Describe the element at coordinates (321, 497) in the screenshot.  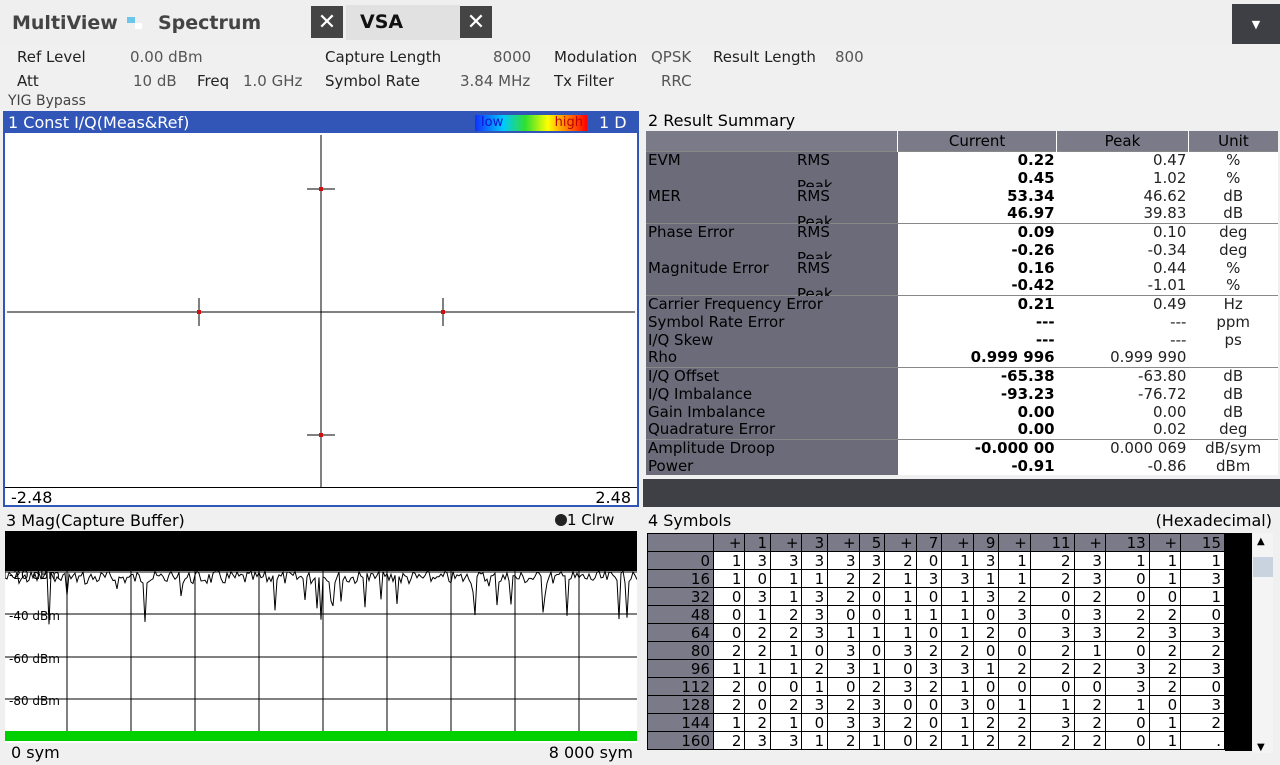
I see `constellation-footer: -2.48 2.48` at that location.